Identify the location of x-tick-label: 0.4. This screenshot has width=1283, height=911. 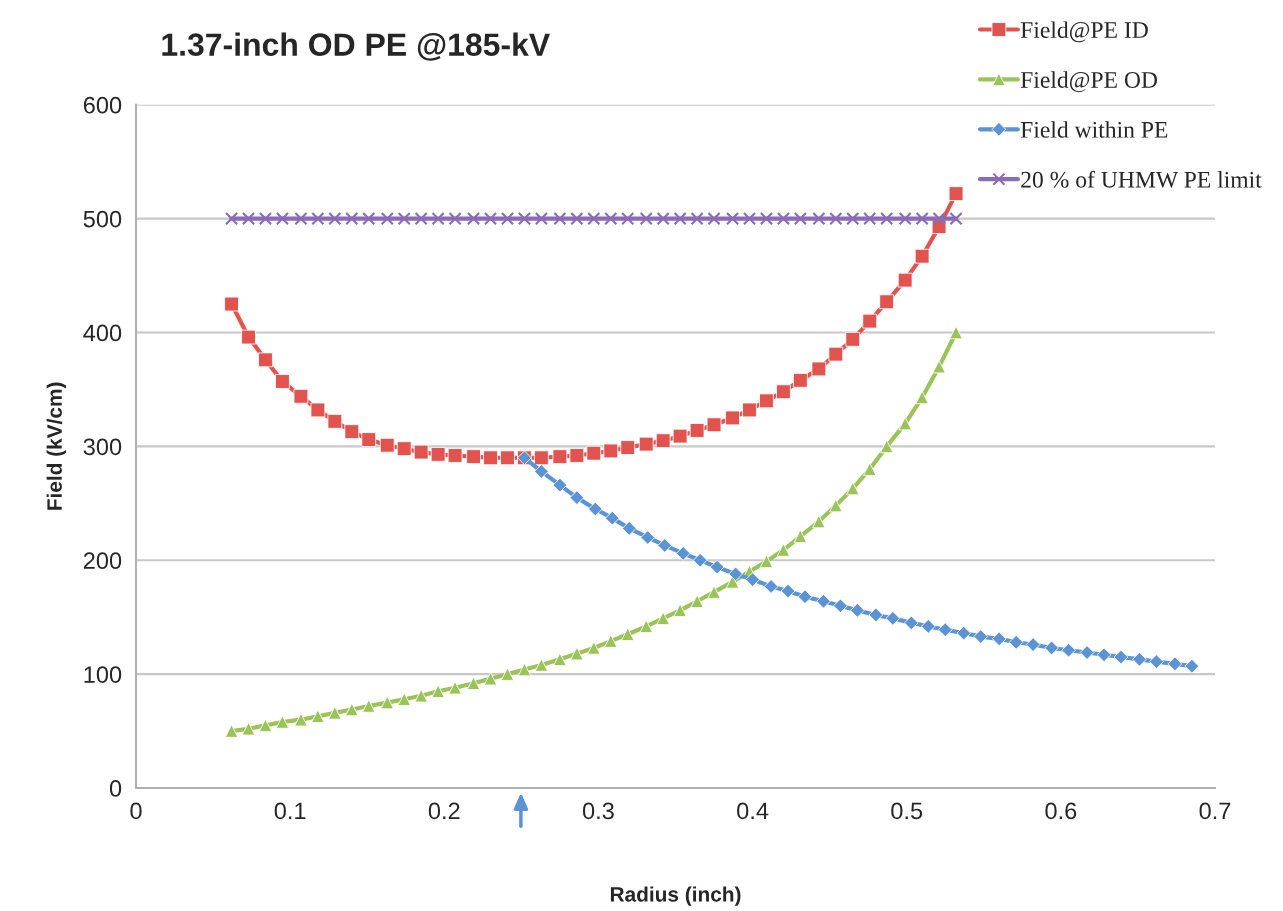
(753, 811).